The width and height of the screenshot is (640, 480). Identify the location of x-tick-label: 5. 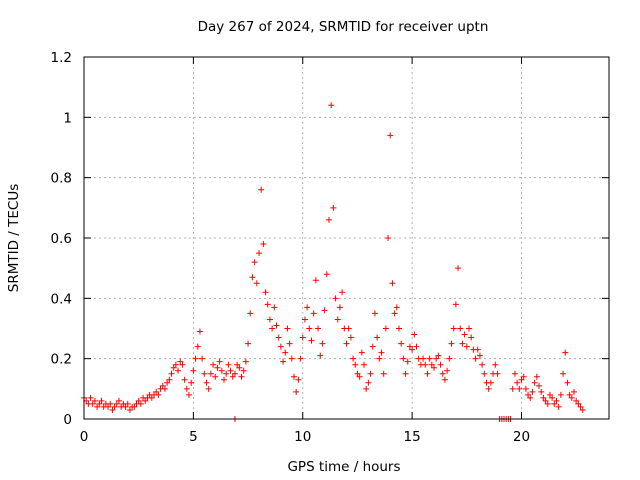
(193, 437).